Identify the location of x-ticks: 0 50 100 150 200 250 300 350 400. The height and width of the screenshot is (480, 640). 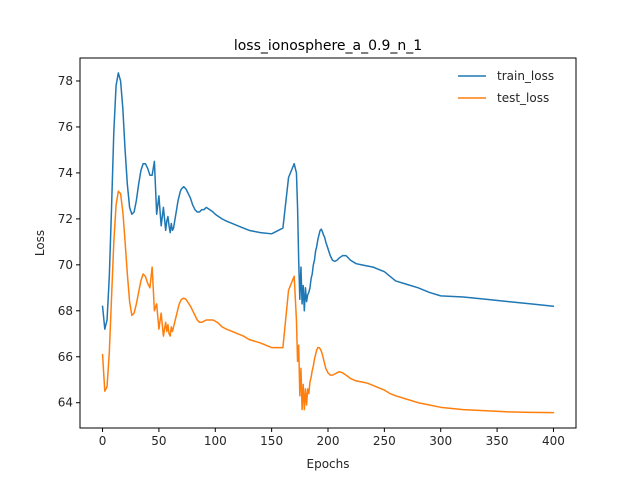
(332, 438).